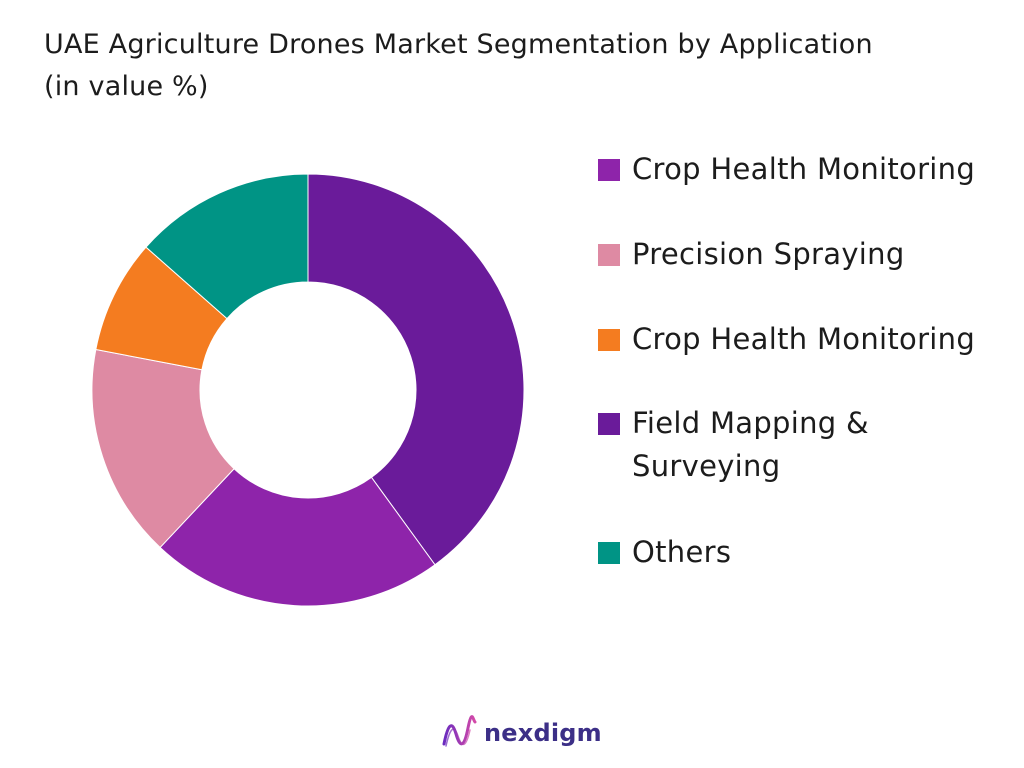  I want to click on legend-item: Precision Spraying, so click(751, 254).